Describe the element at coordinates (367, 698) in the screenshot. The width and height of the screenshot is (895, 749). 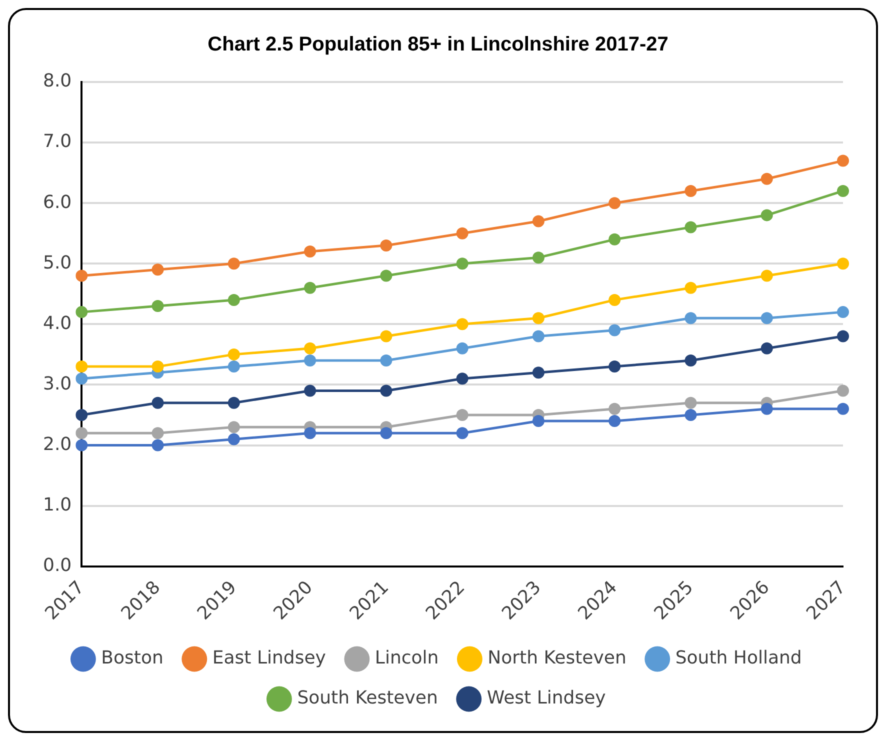
I see `legend-label: South Kesteven` at that location.